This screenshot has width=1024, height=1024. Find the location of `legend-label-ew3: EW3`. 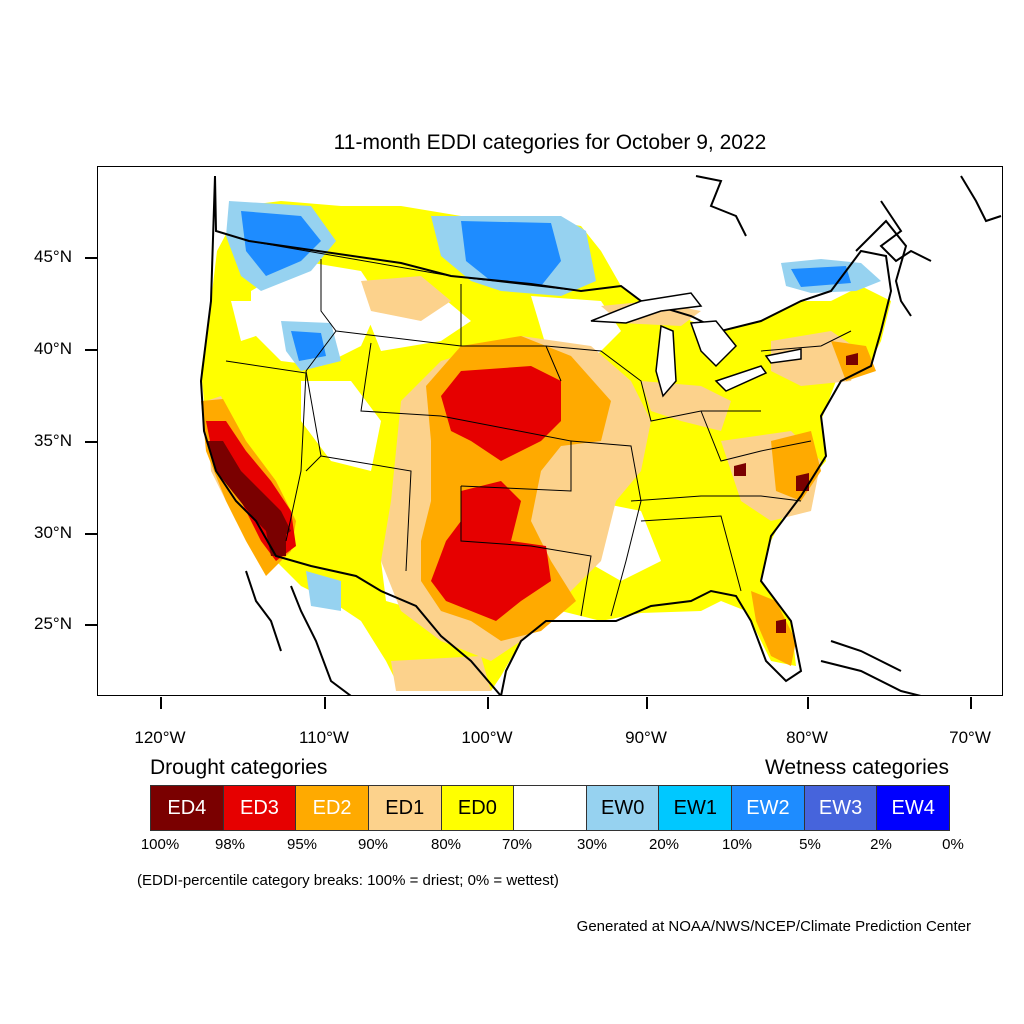

legend-label-ew3: EW3 is located at coordinates (840, 807).